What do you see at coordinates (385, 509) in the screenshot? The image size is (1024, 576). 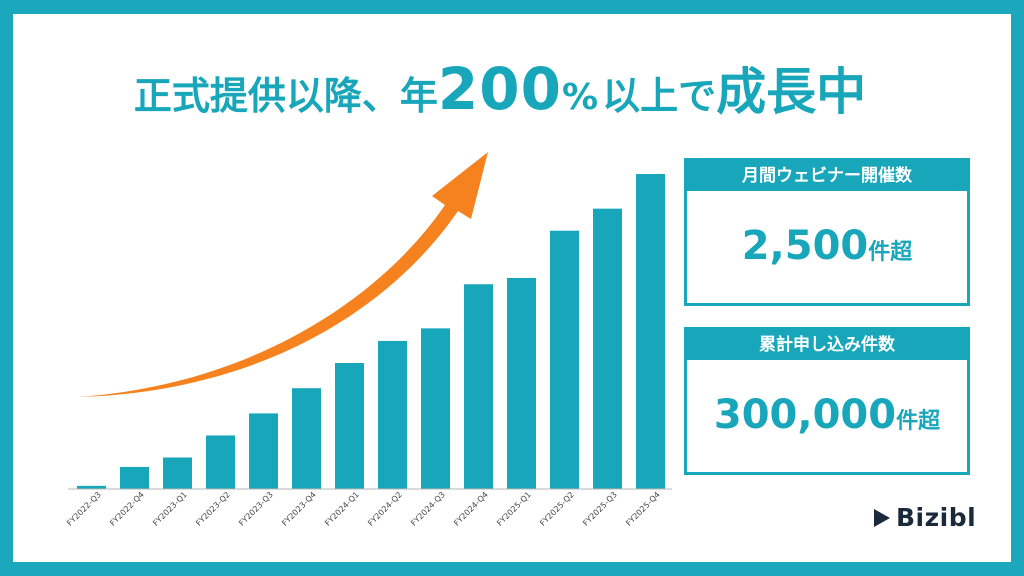 I see `tick-label-fy2024-q2: FY2024-Q2` at bounding box center [385, 509].